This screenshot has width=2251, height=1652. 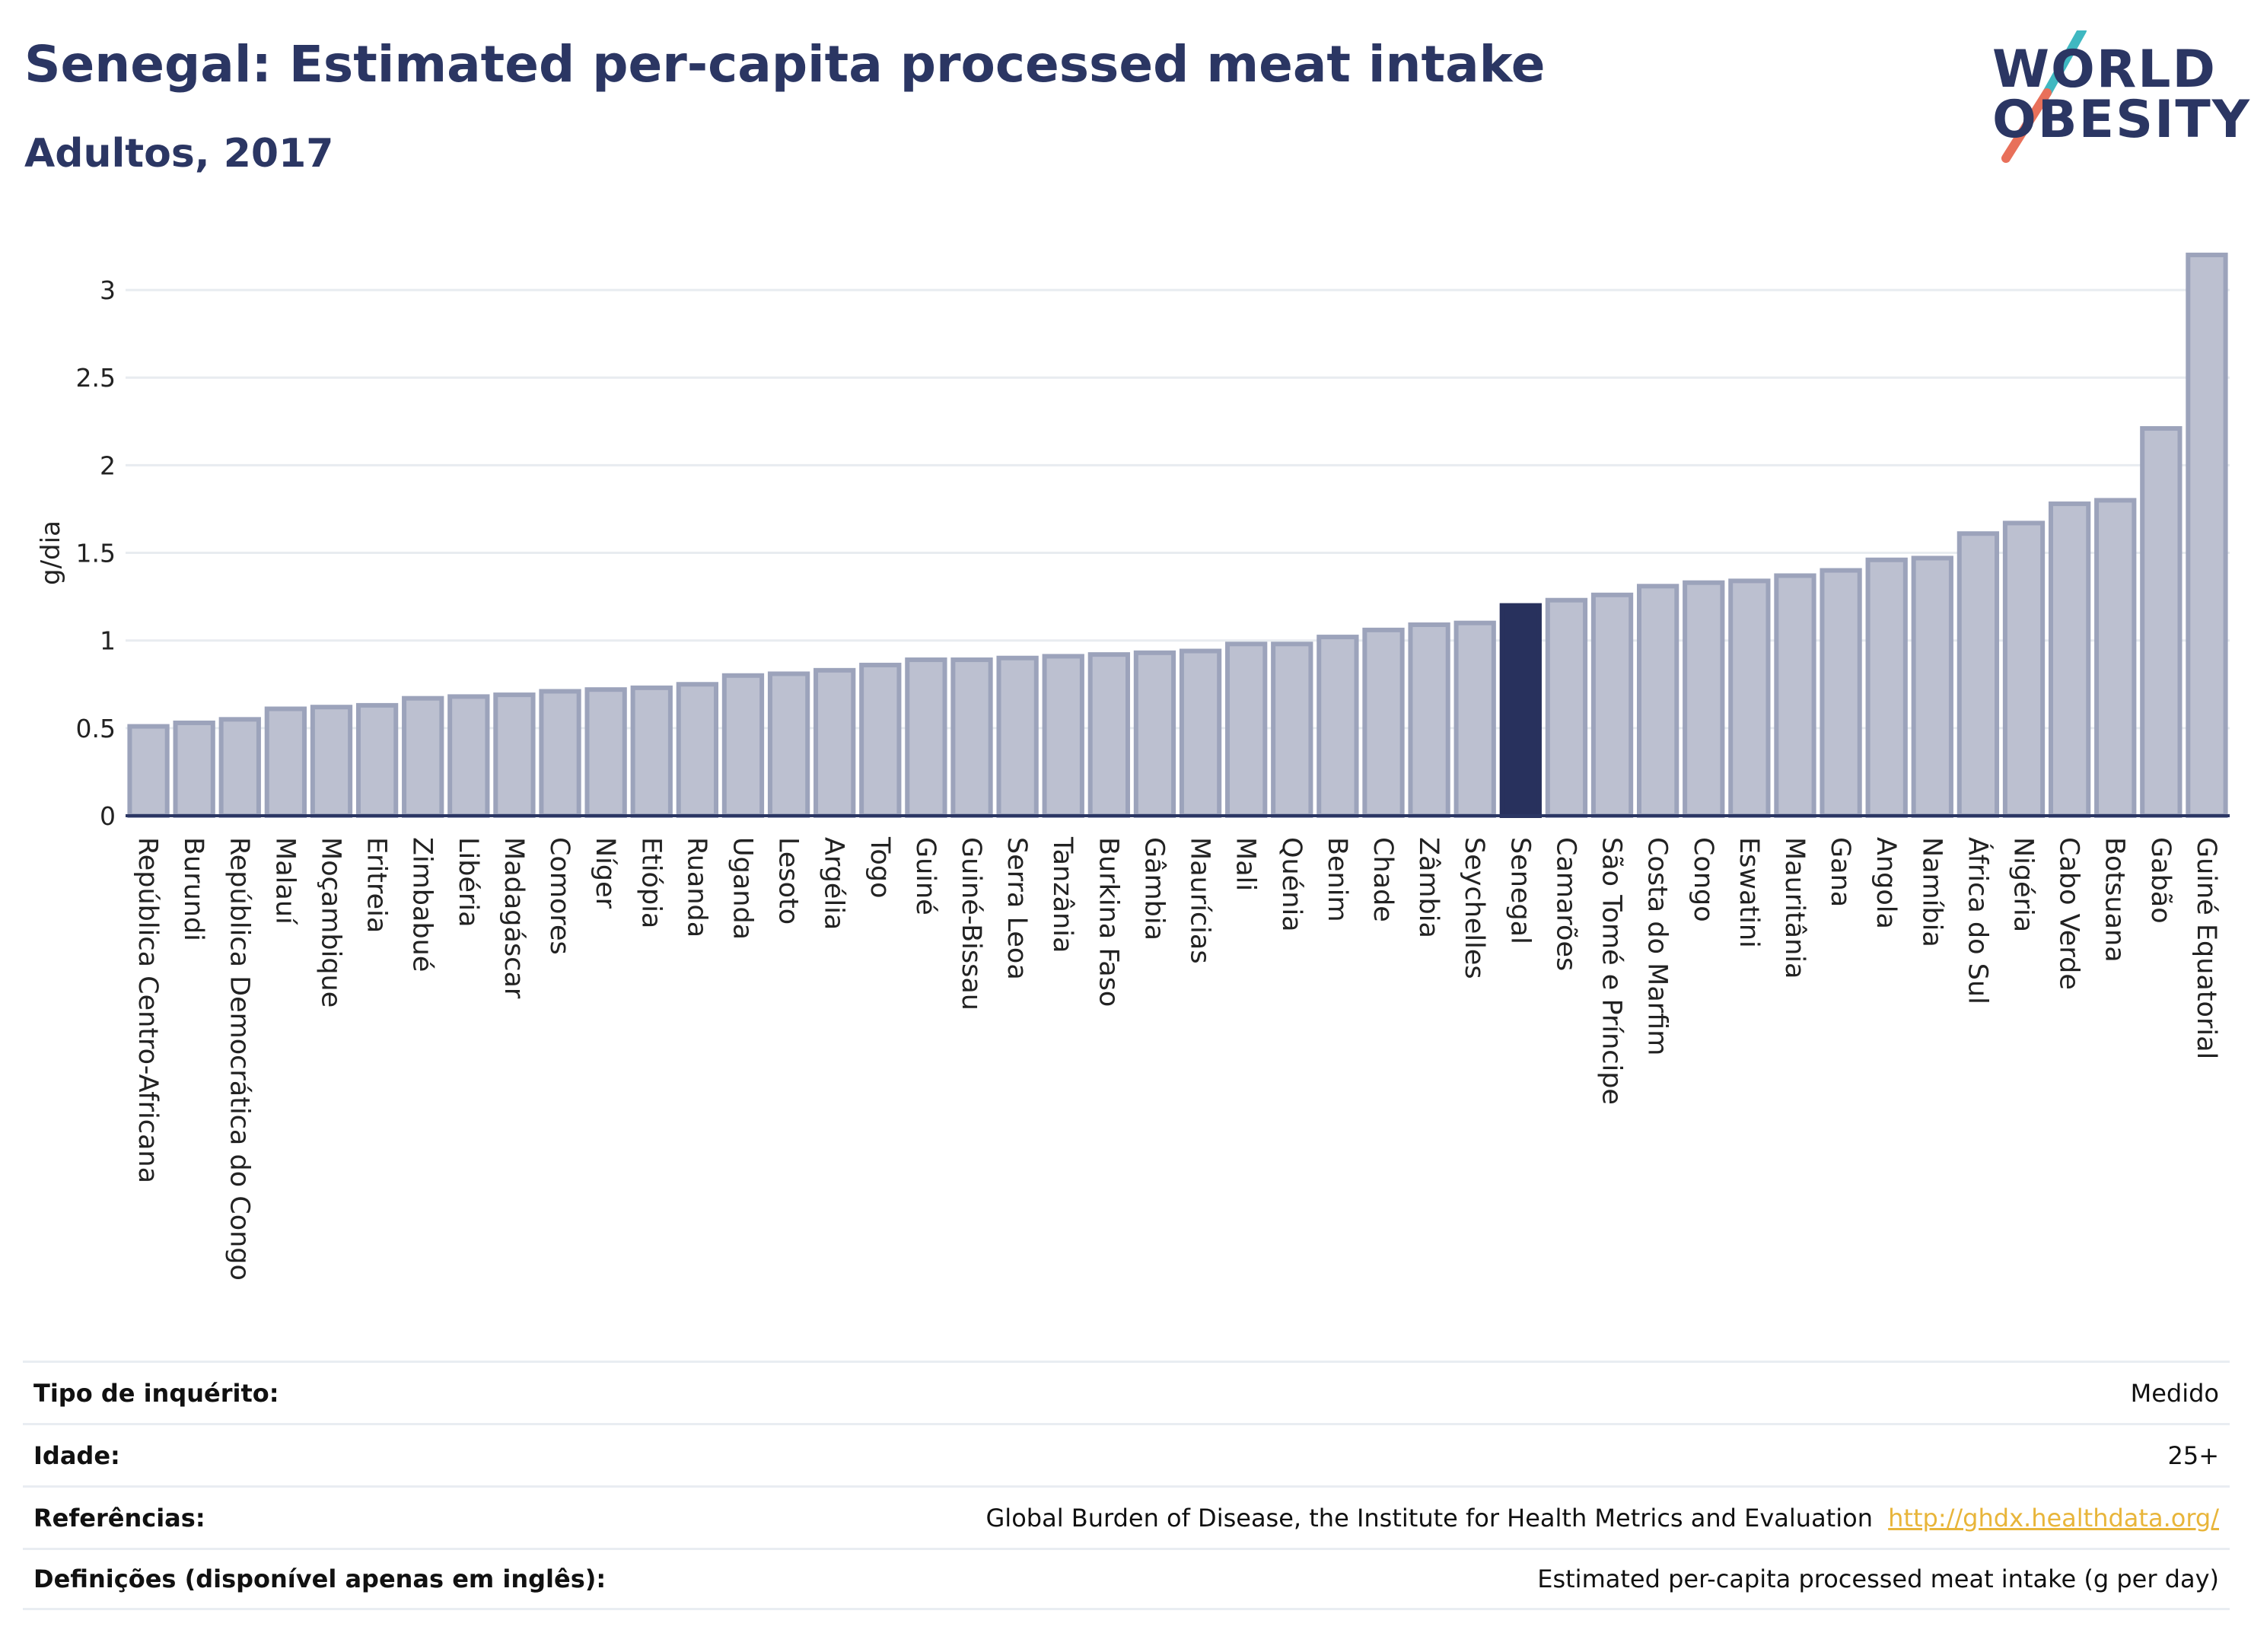 What do you see at coordinates (513, 918) in the screenshot?
I see `x-tick-label: Madagáscar` at bounding box center [513, 918].